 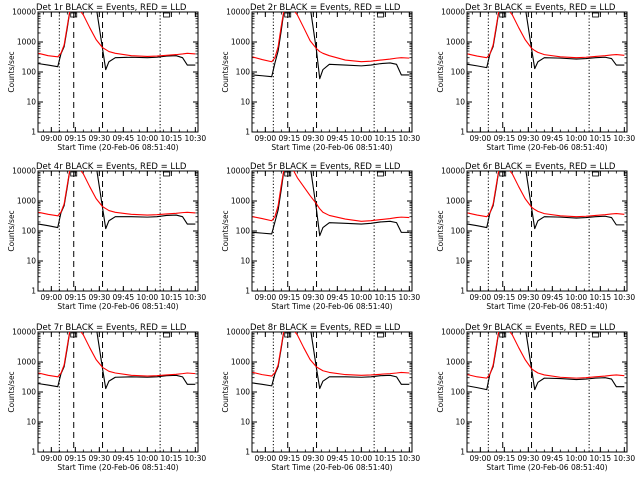 I want to click on panel-title: Det 9r BLACK = Events, RED = LLD, so click(x=540, y=328).